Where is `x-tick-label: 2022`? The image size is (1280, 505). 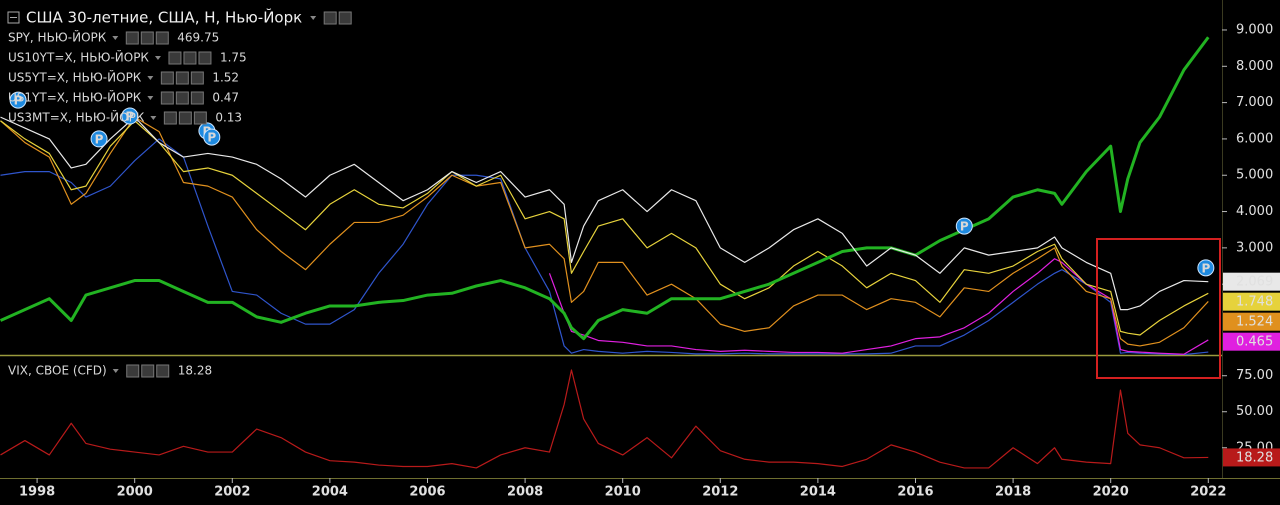 x-tick-label: 2022 is located at coordinates (1208, 492).